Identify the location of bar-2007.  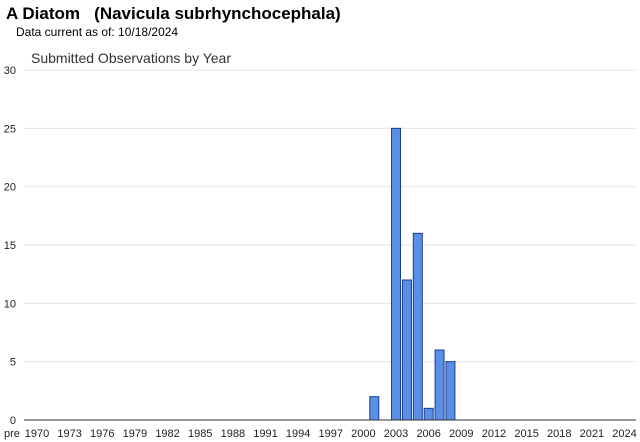
(439, 385).